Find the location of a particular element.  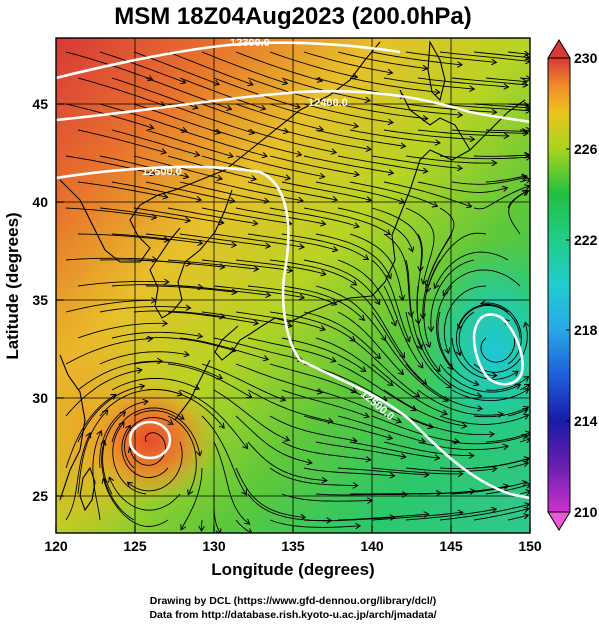

y-axis-label: Latitude (degrees) is located at coordinates (12, 285).